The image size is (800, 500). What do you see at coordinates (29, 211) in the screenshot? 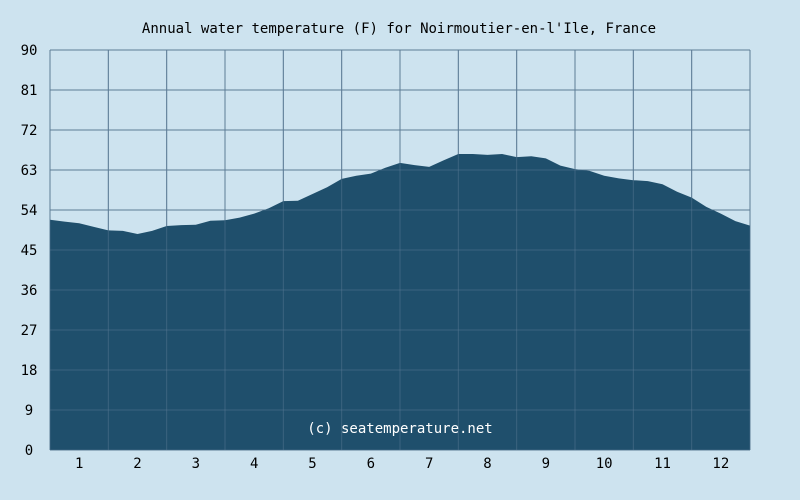
I see `y-tick-label: 54` at bounding box center [29, 211].